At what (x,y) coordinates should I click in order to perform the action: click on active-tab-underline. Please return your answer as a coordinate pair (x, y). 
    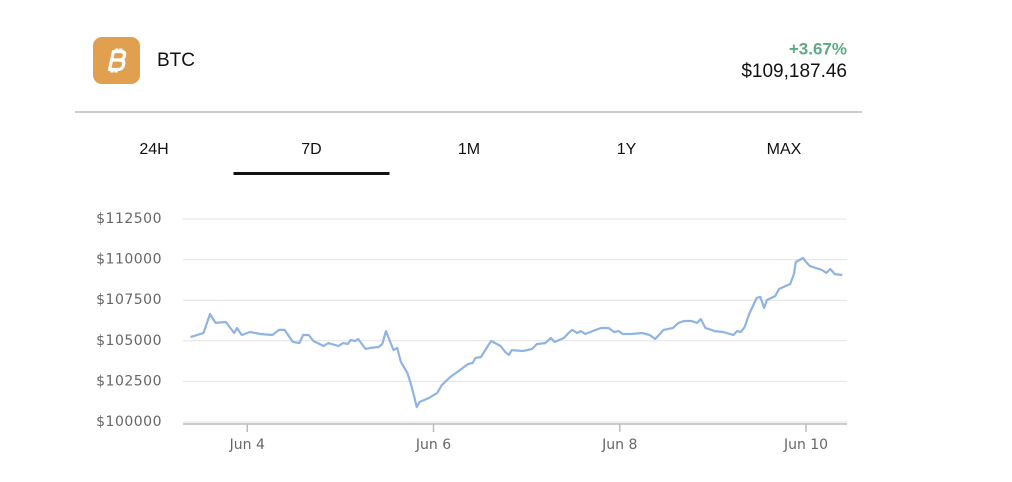
    Looking at the image, I should click on (311, 173).